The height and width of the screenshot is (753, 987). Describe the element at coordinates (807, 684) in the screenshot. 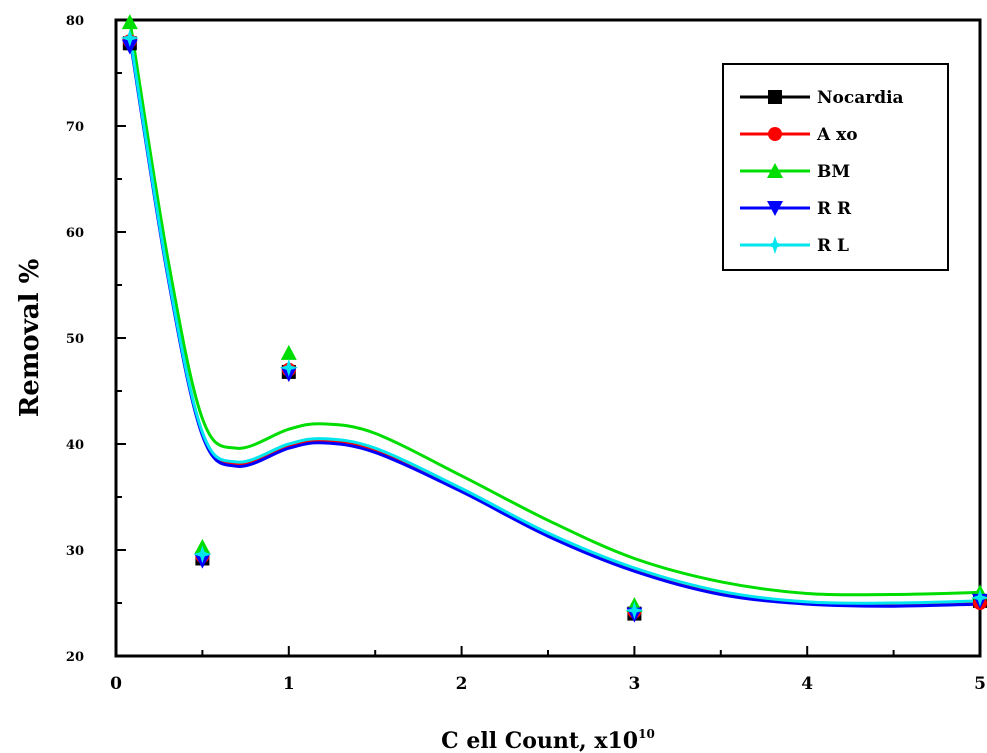

I see `x-tick-label: 4` at that location.